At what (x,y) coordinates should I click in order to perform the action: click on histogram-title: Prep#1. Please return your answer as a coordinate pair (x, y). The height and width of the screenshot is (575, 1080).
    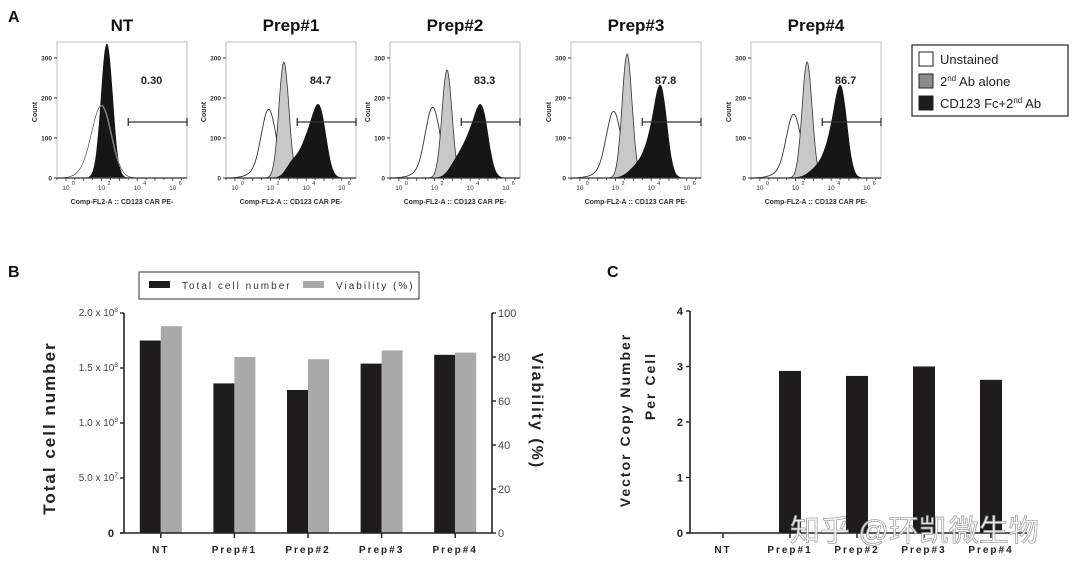
    Looking at the image, I should click on (291, 25).